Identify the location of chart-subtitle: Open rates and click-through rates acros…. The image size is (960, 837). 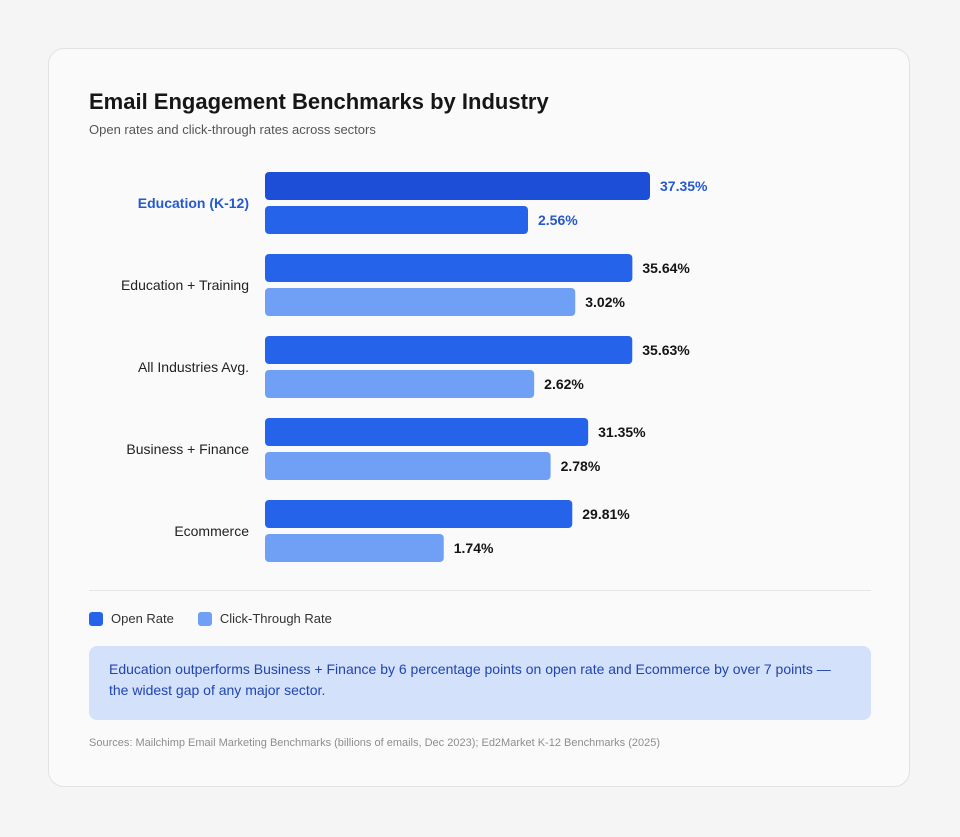
(232, 129).